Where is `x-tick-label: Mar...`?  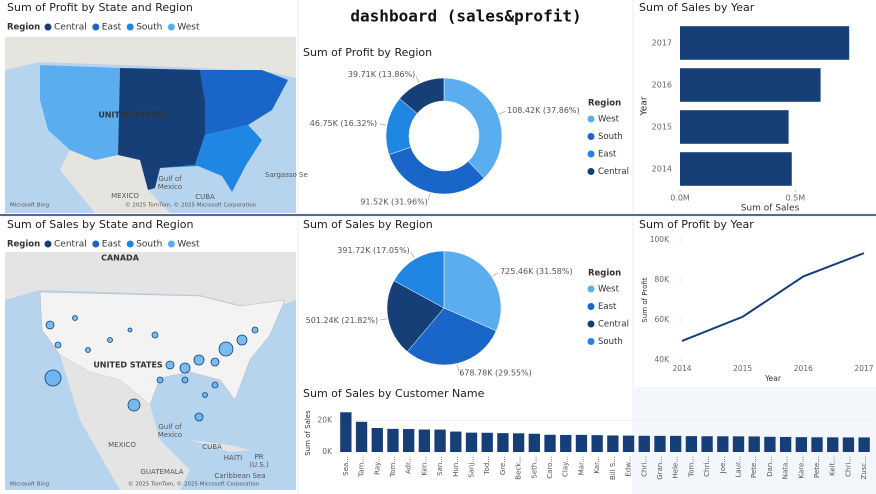 x-tick-label: Mar... is located at coordinates (581, 465).